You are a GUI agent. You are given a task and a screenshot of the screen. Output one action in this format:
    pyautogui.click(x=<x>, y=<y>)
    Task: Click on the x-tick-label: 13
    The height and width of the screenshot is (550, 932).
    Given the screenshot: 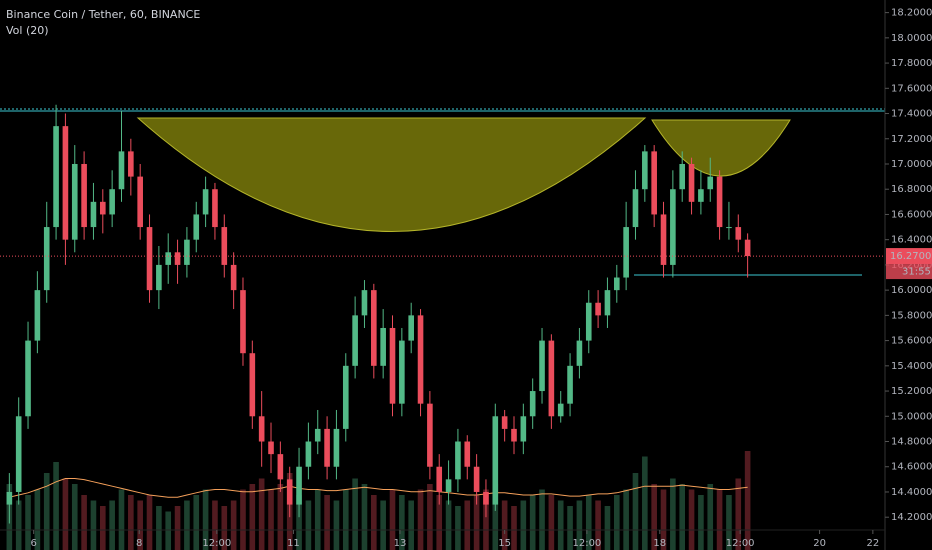 What is the action you would take?
    pyautogui.click(x=400, y=543)
    